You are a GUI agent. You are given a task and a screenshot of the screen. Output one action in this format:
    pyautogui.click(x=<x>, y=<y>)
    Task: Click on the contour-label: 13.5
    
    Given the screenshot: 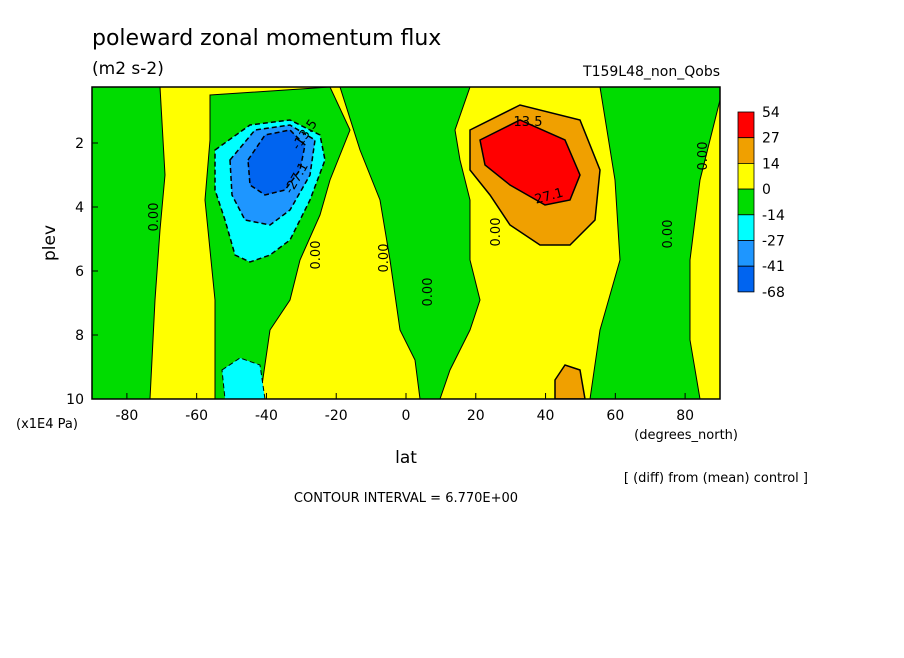 What is the action you would take?
    pyautogui.click(x=528, y=122)
    